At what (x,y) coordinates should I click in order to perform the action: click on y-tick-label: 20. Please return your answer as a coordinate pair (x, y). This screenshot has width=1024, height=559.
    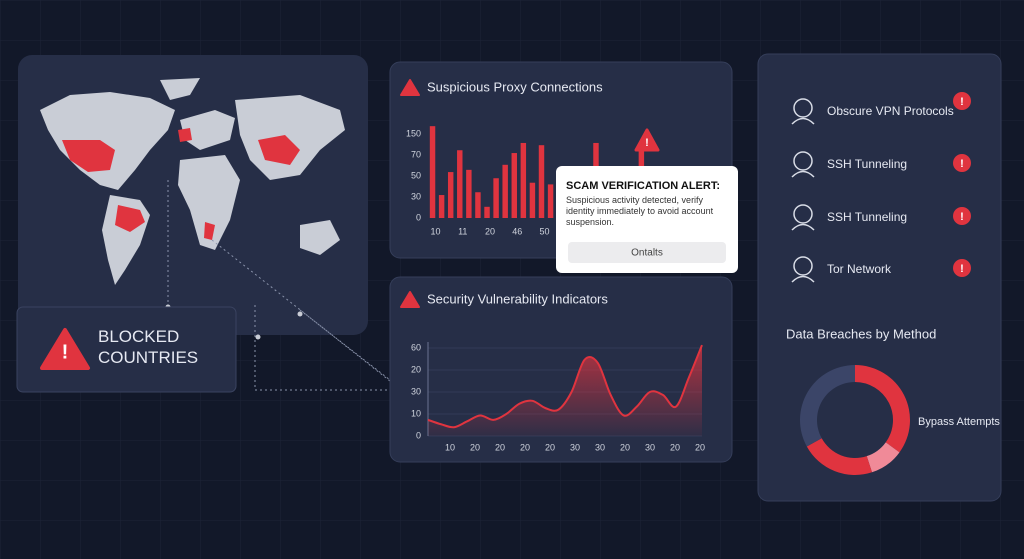
    Looking at the image, I should click on (416, 369).